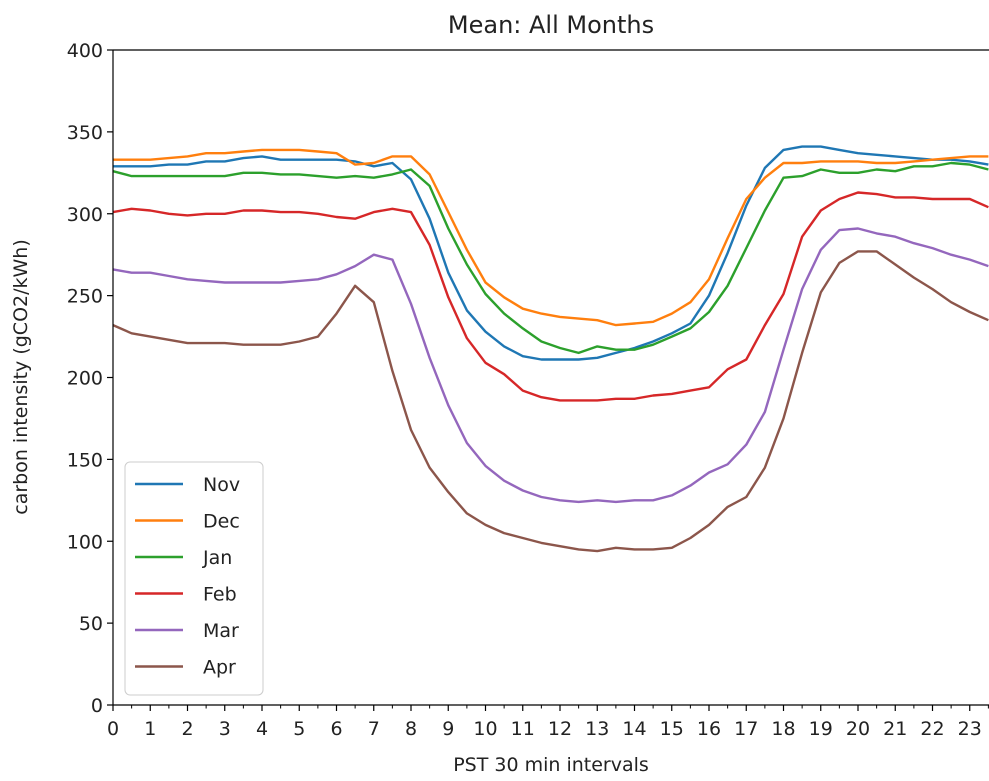 This screenshot has height=781, width=989. Describe the element at coordinates (783, 729) in the screenshot. I see `x-tick-label: 18` at that location.